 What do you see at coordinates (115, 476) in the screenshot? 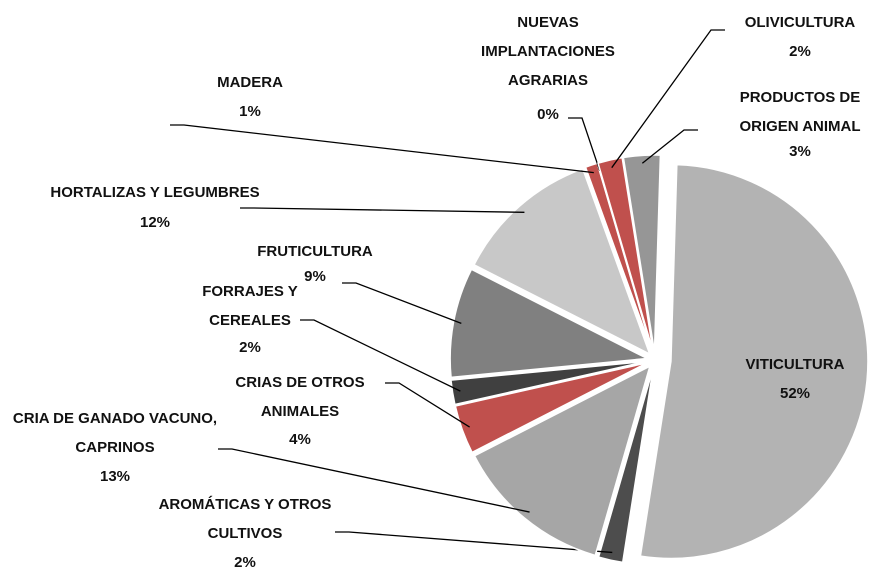
I see `slice-value: 13%` at bounding box center [115, 476].